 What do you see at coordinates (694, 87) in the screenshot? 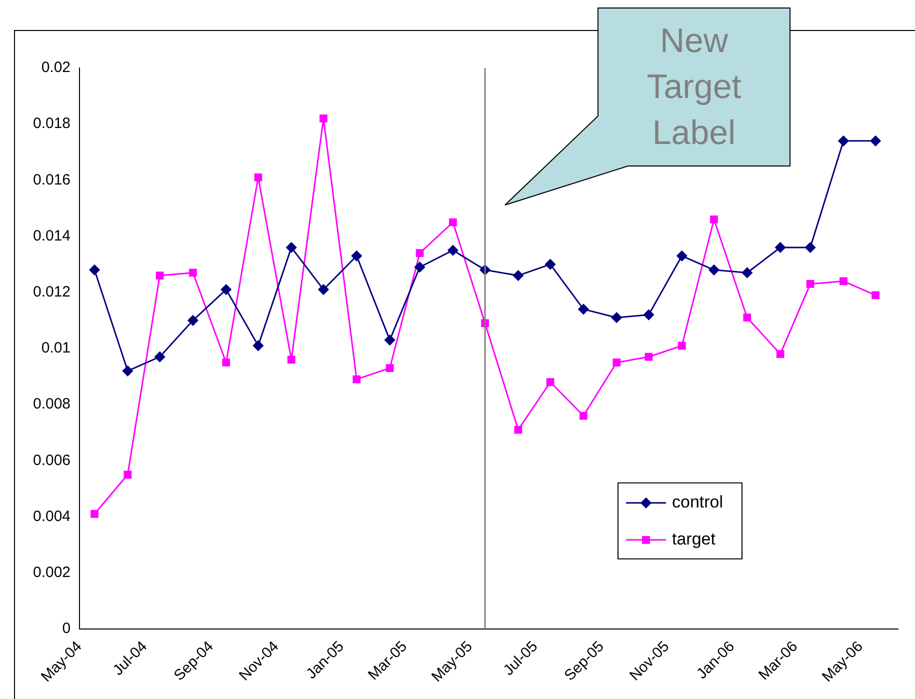
I see `annotation: New Target Label` at bounding box center [694, 87].